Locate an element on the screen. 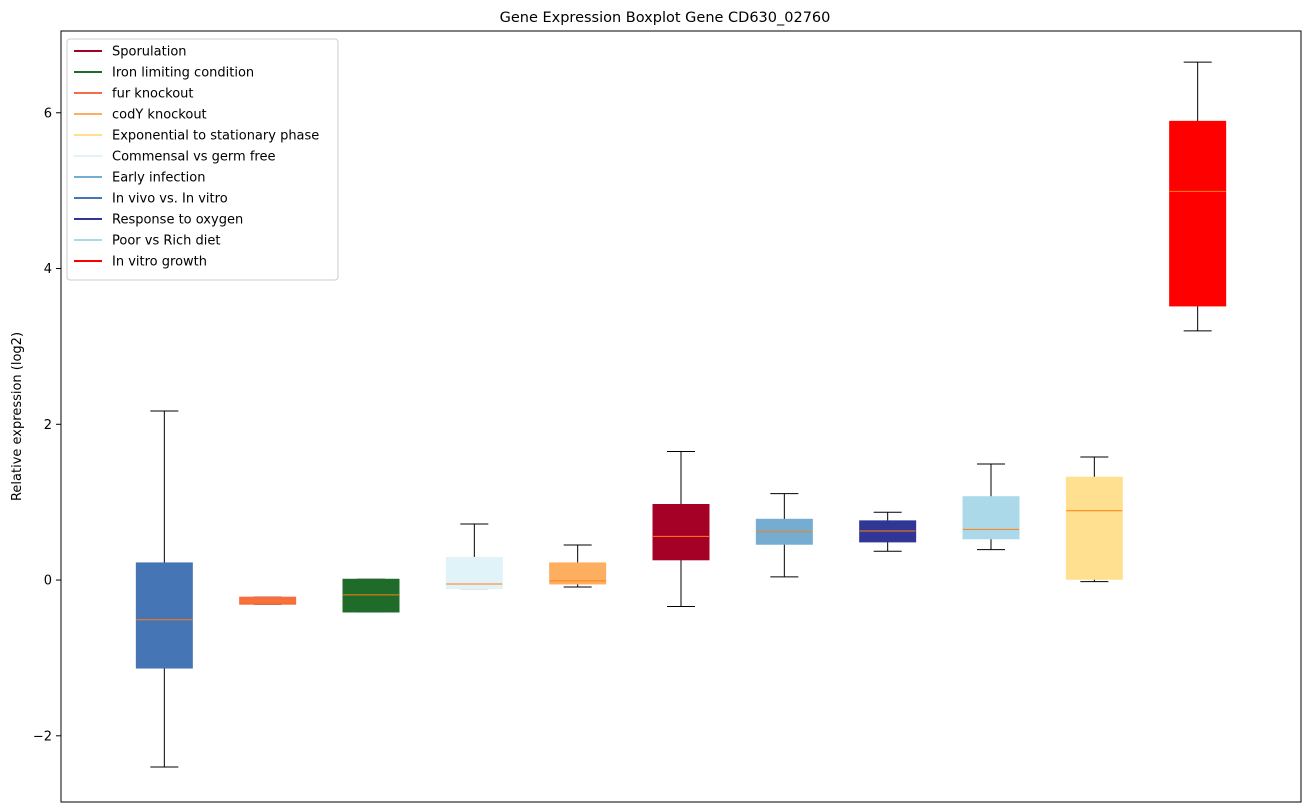  legend-label: Commensal vs germ free is located at coordinates (193, 157).